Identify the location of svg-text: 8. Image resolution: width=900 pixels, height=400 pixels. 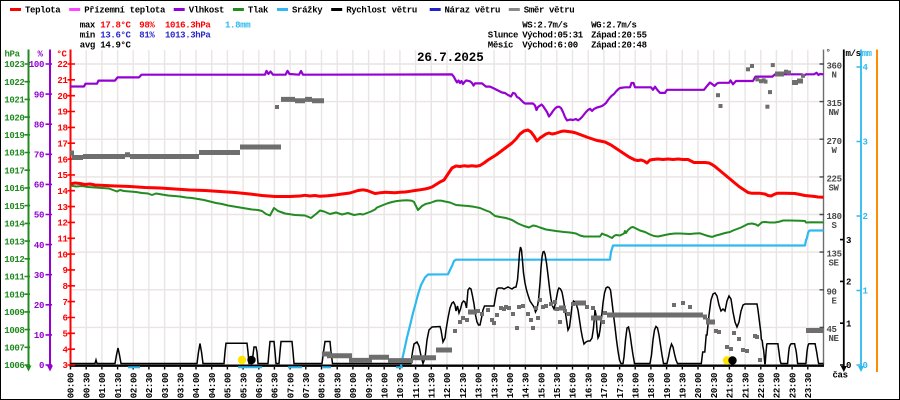
(64, 287).